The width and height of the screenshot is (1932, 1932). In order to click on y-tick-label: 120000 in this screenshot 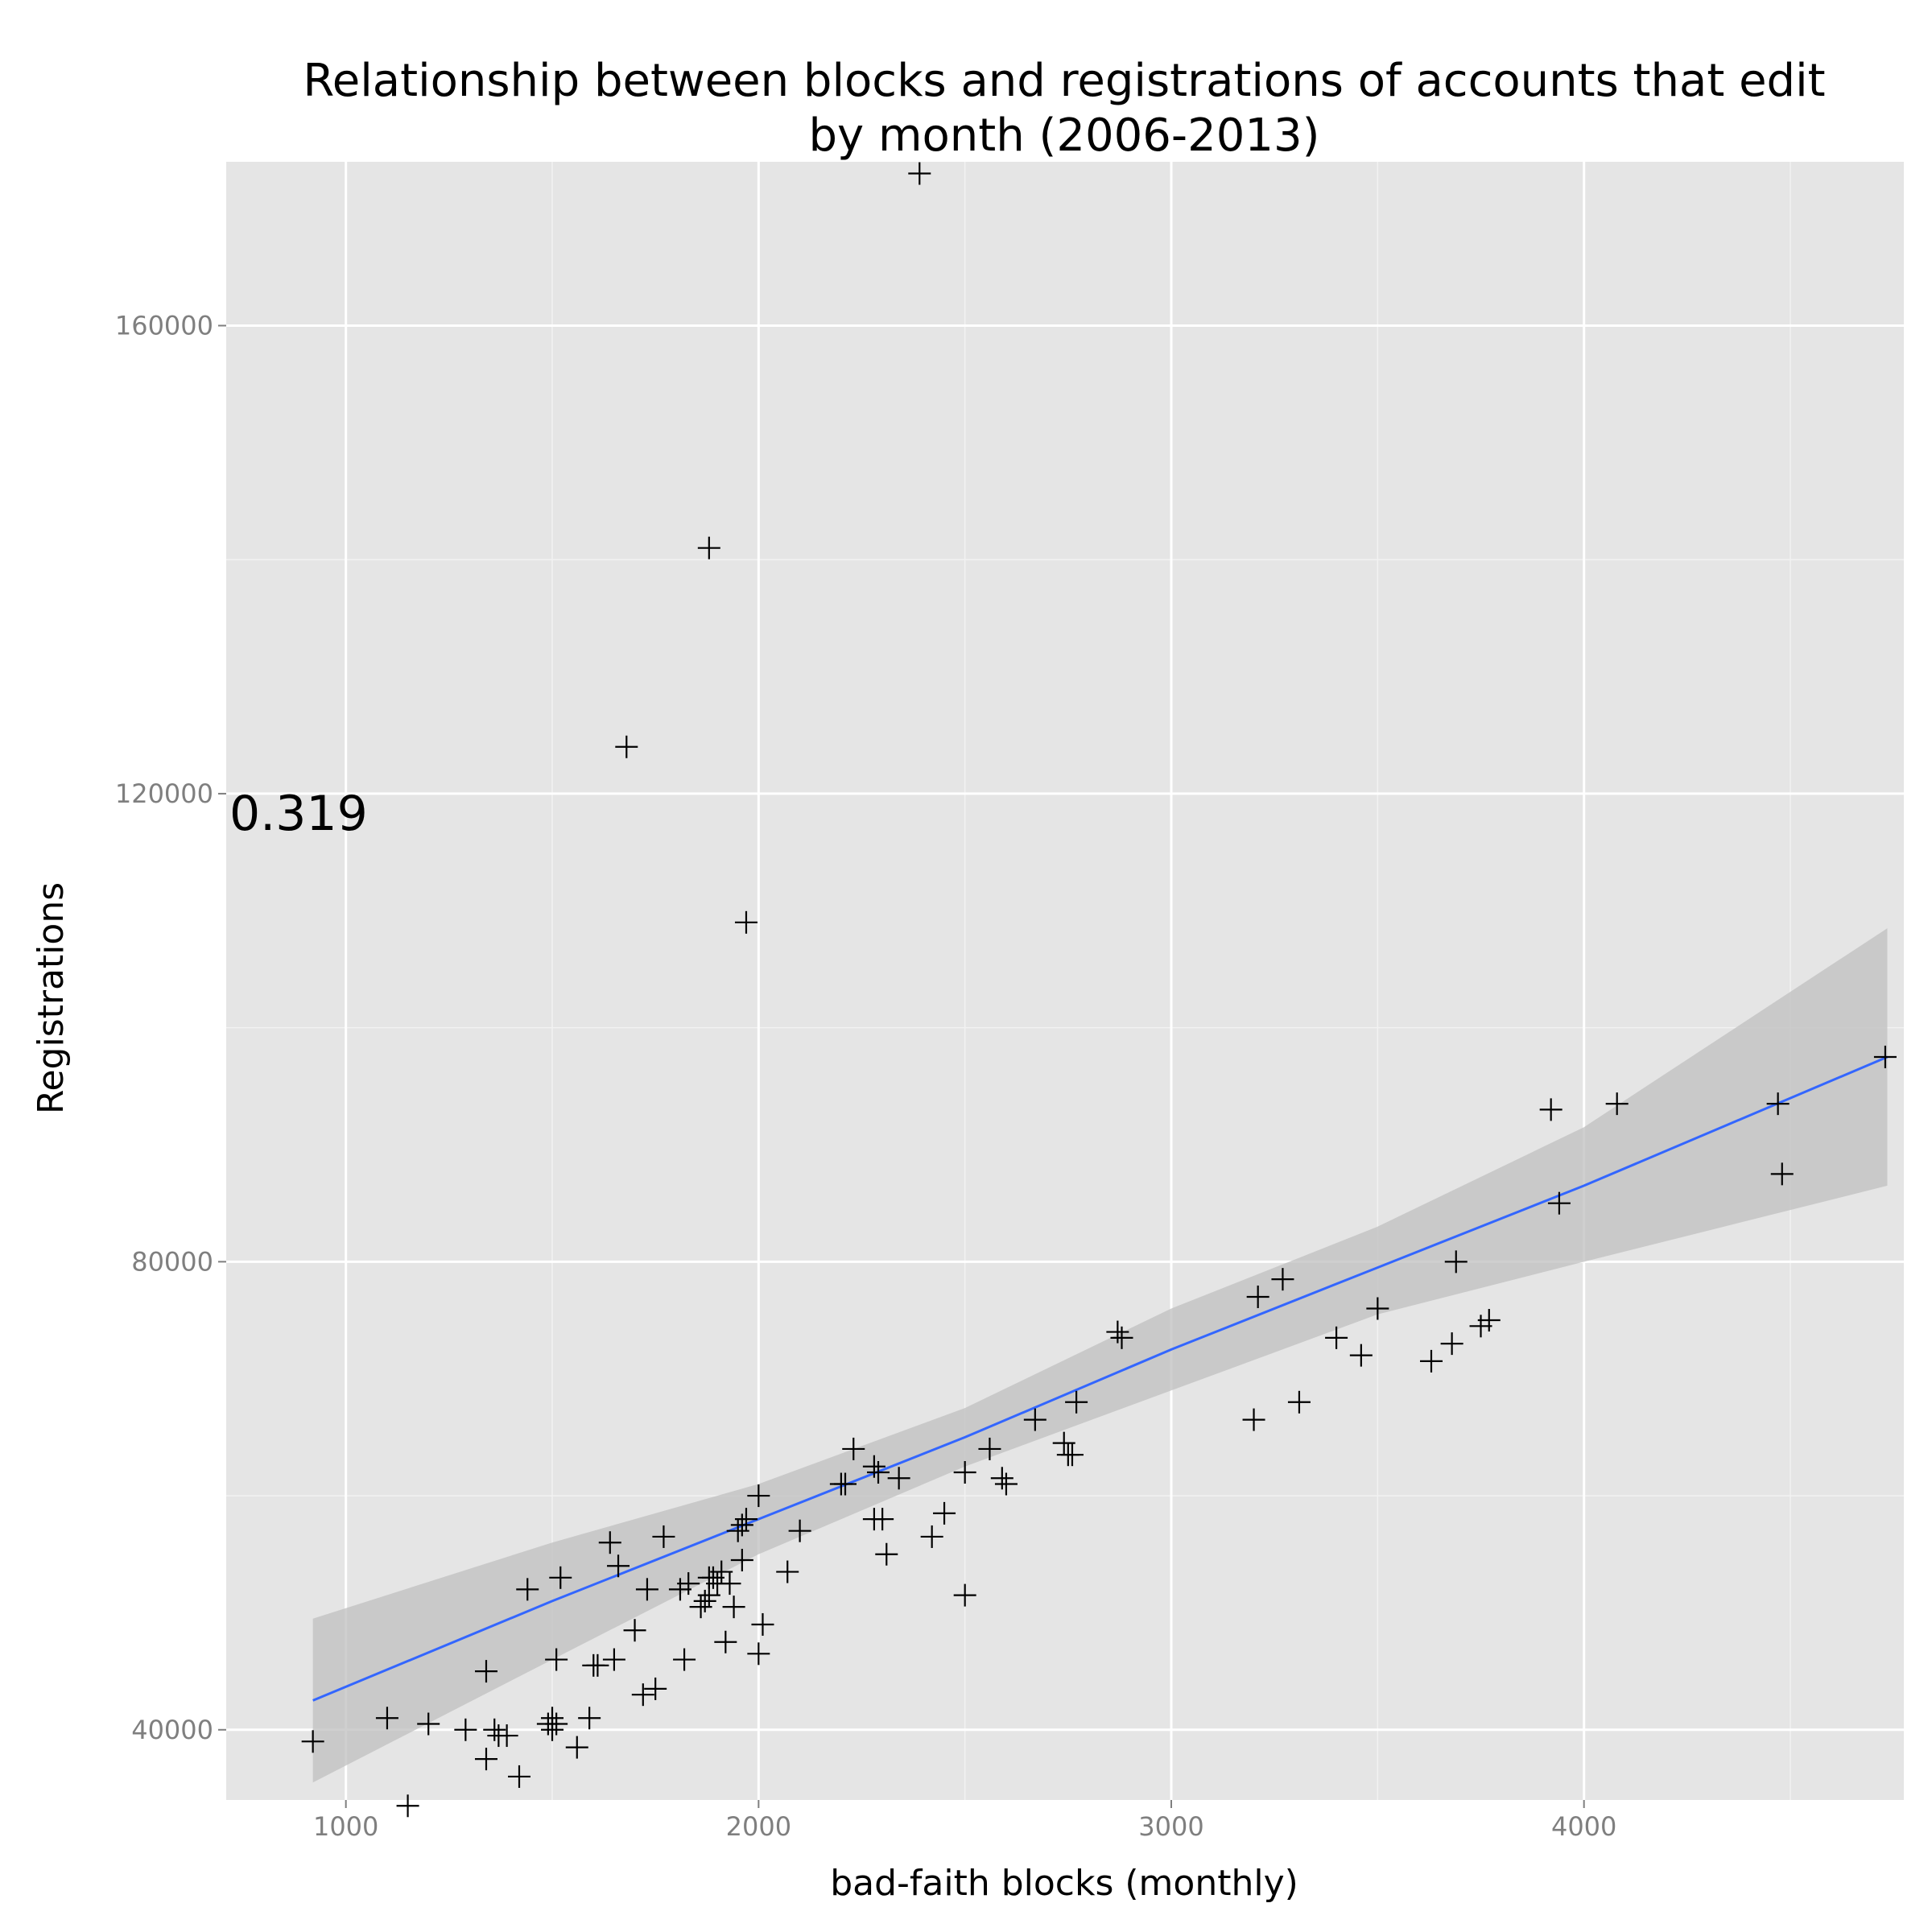, I will do `click(164, 793)`.